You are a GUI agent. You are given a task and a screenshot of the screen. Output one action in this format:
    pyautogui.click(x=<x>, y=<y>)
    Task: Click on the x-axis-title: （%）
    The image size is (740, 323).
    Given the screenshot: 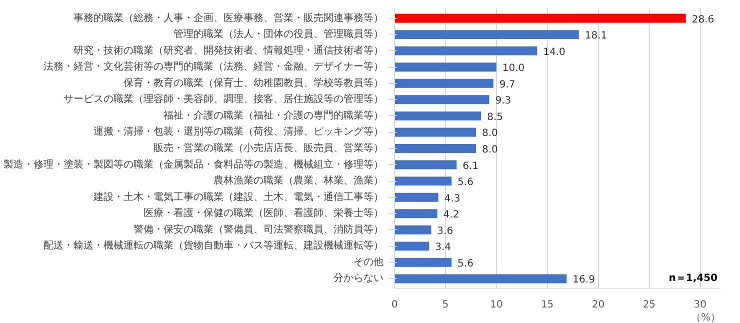 What is the action you would take?
    pyautogui.click(x=706, y=317)
    